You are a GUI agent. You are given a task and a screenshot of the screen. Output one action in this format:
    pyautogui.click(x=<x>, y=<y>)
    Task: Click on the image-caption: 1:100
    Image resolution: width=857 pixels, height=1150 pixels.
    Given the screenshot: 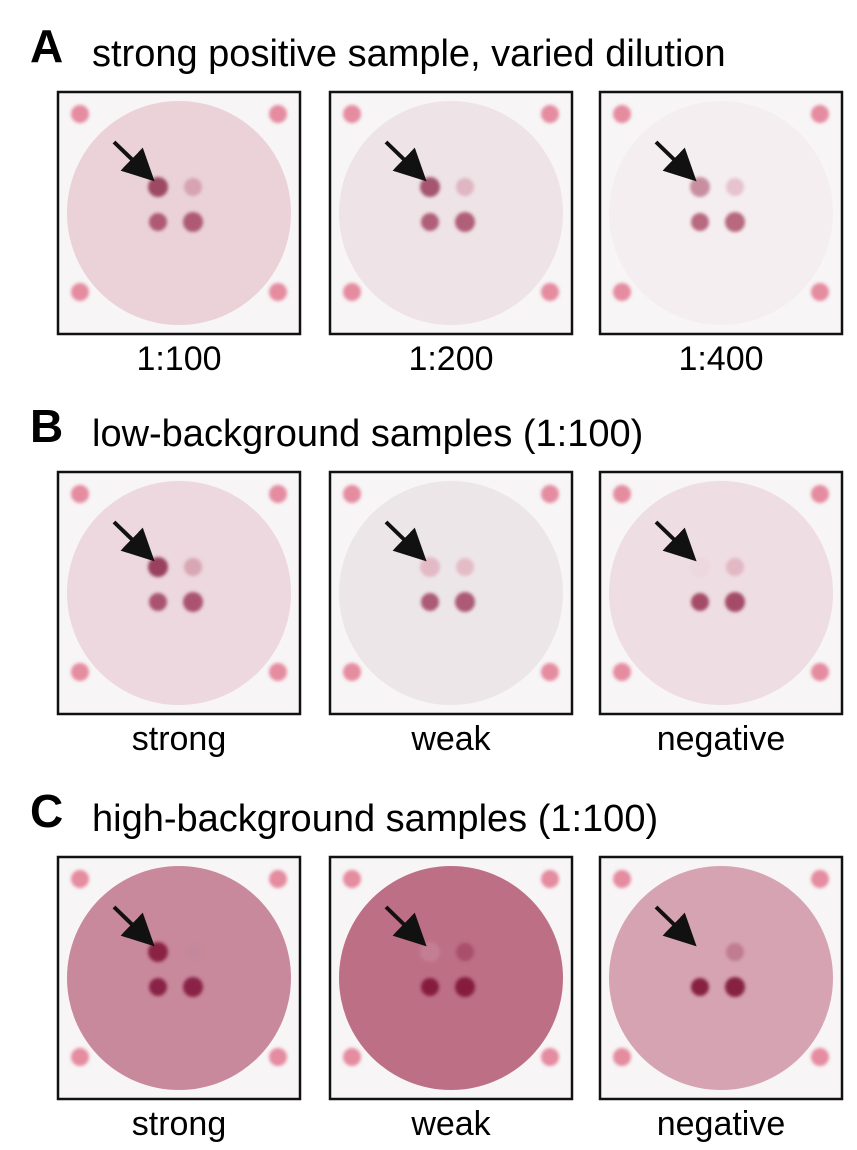 What is the action you would take?
    pyautogui.click(x=178, y=359)
    